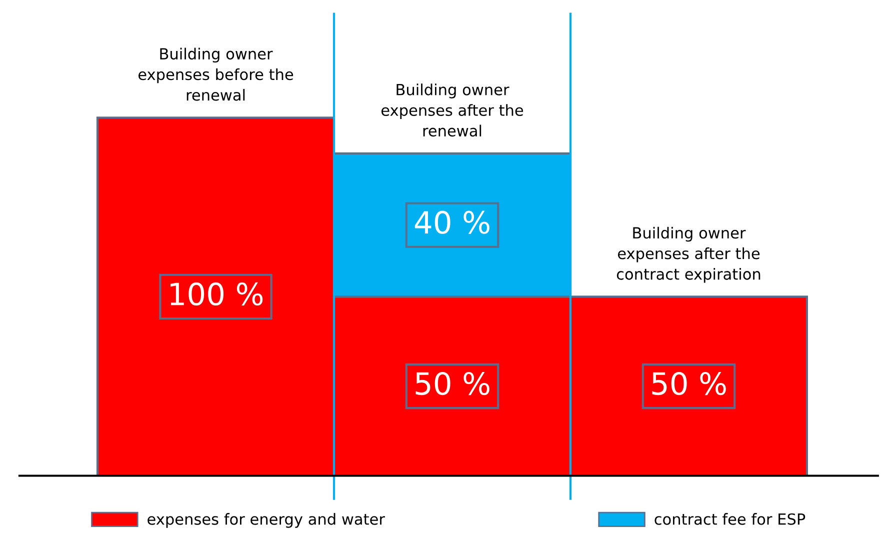 The width and height of the screenshot is (885, 550). Describe the element at coordinates (266, 520) in the screenshot. I see `legend-label: expenses for energy and water` at that location.